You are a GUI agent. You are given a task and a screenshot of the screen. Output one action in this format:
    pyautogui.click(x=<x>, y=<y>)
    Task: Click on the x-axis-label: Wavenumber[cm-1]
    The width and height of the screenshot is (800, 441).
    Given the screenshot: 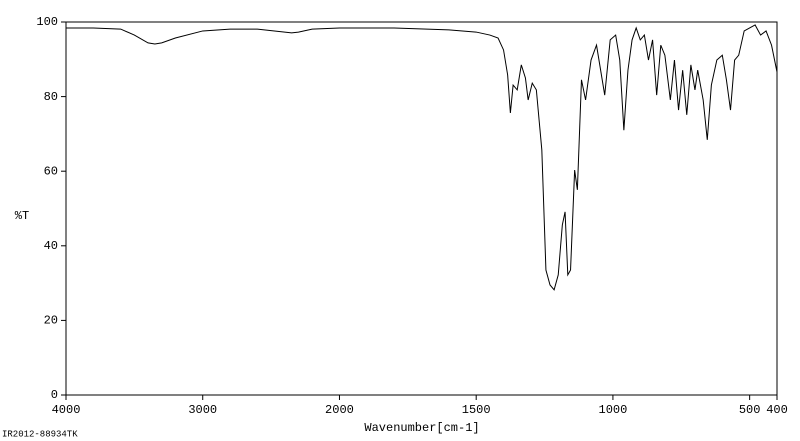 What is the action you would take?
    pyautogui.click(x=421, y=428)
    